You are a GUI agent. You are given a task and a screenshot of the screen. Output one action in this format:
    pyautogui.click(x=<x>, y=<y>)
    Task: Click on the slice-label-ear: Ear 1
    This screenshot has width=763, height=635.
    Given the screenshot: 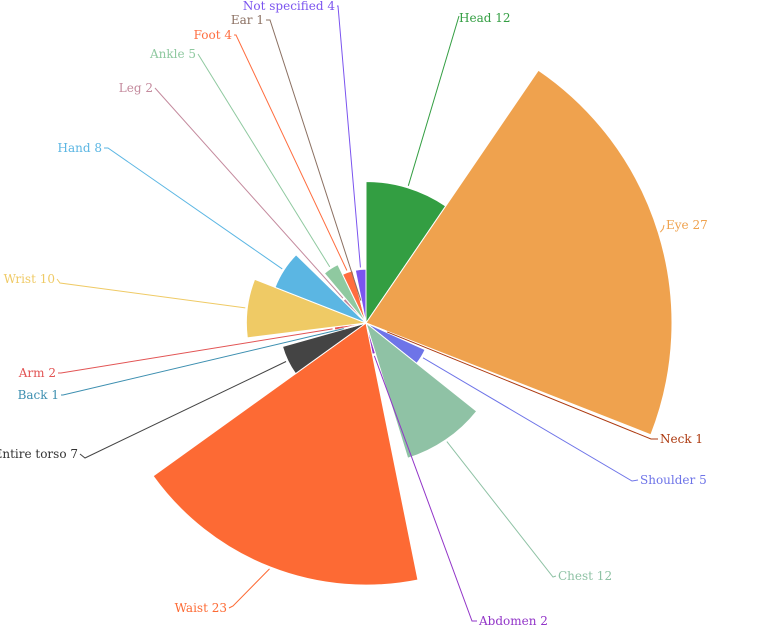 What is the action you would take?
    pyautogui.click(x=247, y=20)
    